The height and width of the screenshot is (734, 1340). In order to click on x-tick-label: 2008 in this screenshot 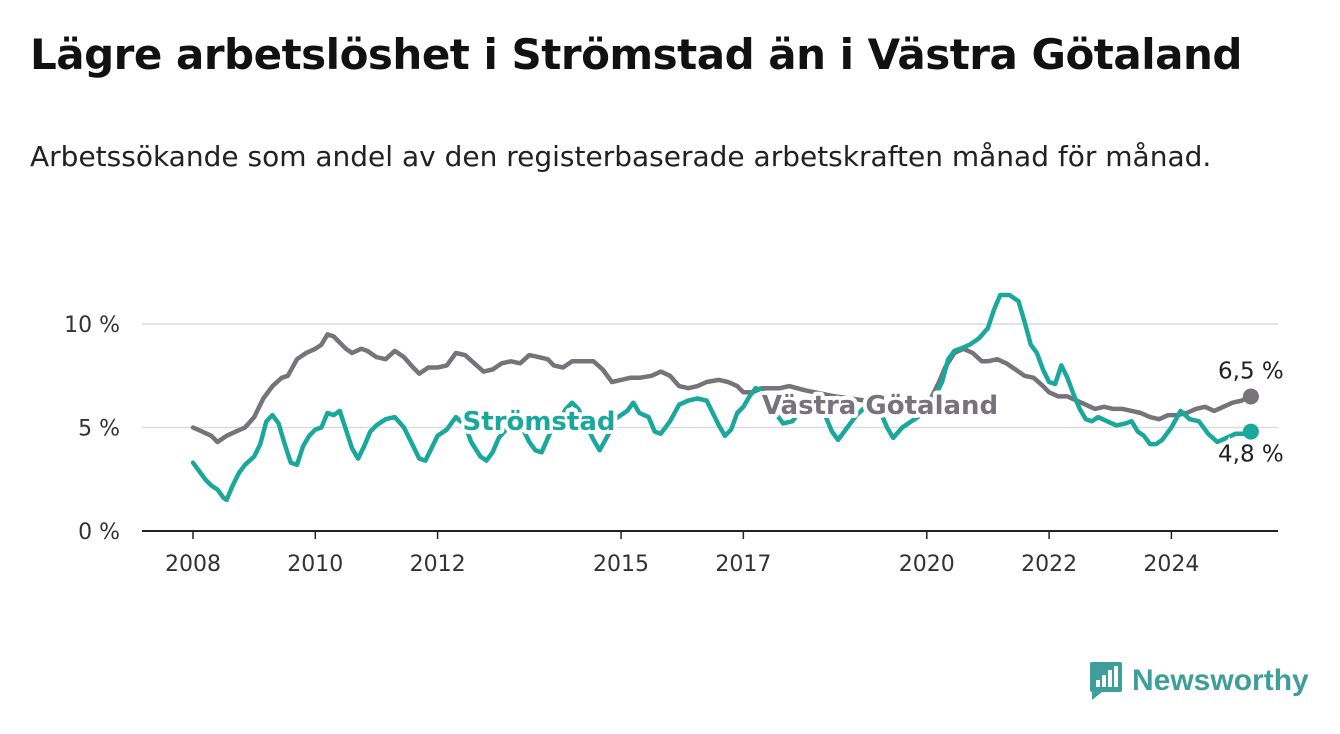, I will do `click(193, 564)`.